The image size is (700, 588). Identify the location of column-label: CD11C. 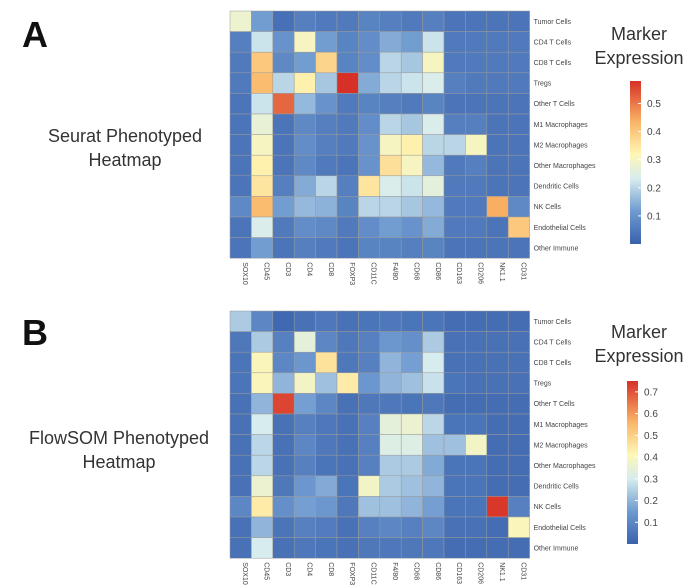
(373, 273).